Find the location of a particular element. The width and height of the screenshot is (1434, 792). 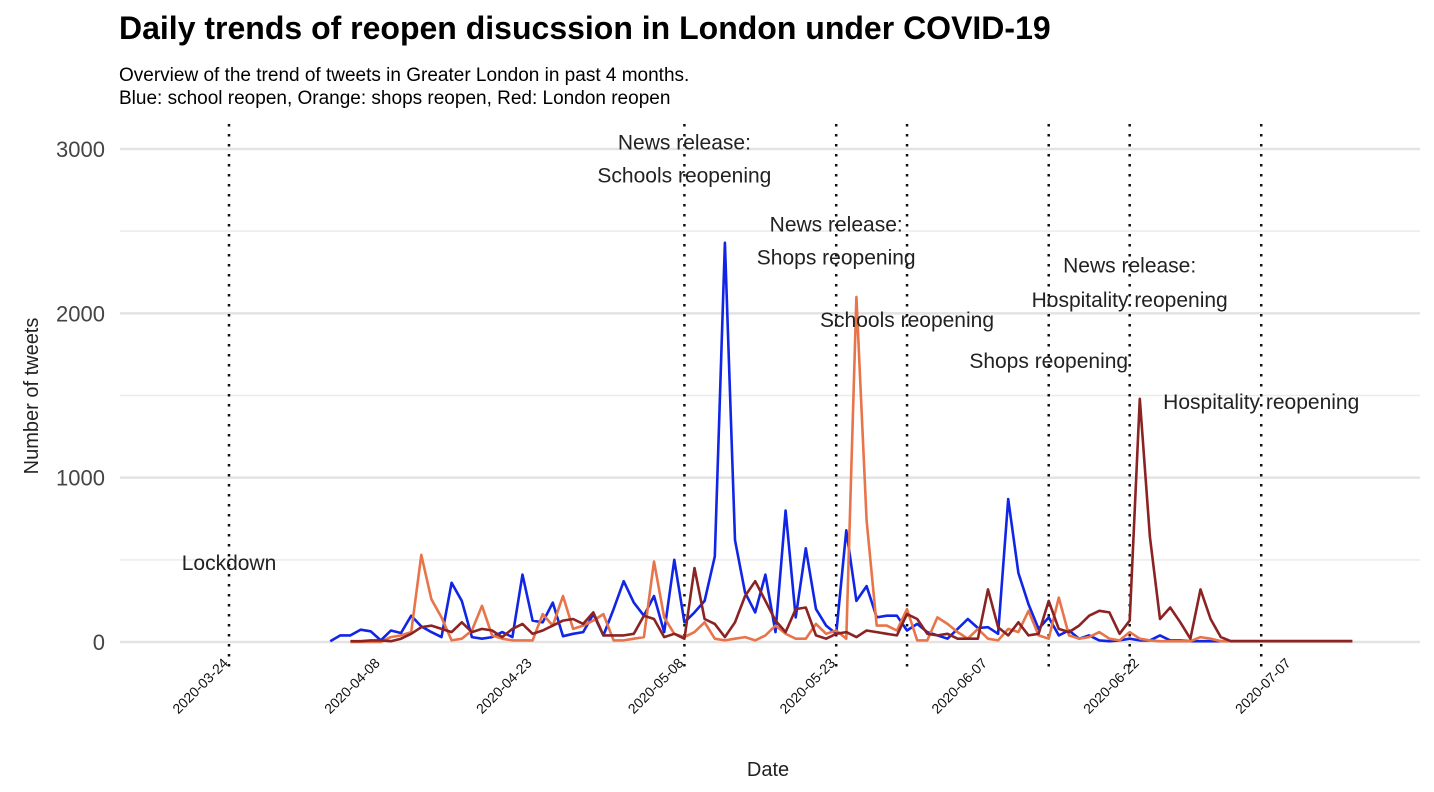

x-tick-label: 2020-06-22 is located at coordinates (1111, 686).